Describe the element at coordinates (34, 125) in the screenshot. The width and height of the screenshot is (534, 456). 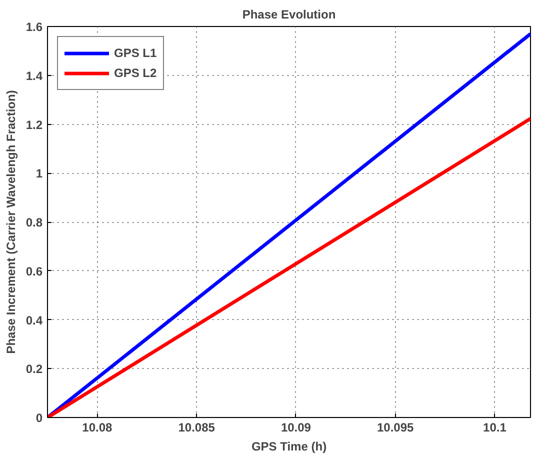
I see `y-tick-label: 1.2` at that location.